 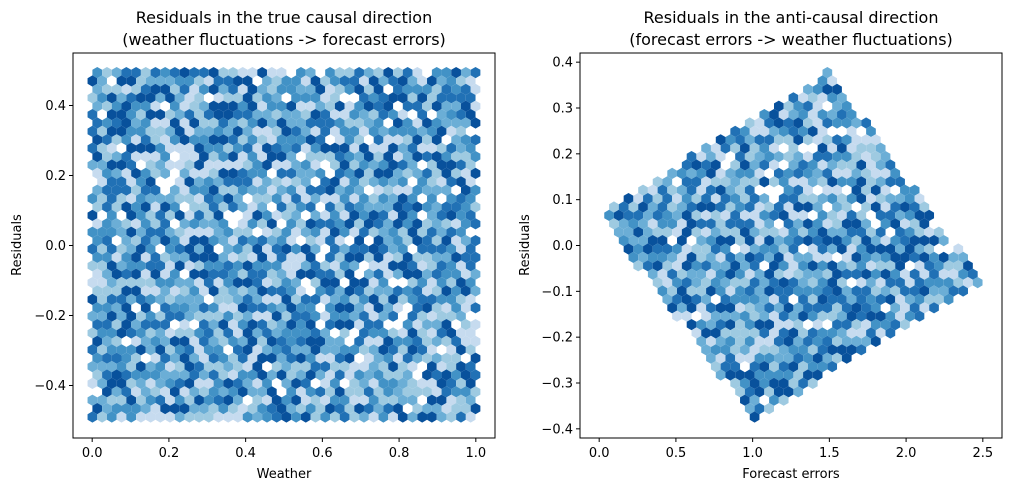 What do you see at coordinates (50, 316) in the screenshot?
I see `y-tick-label: −0.2` at bounding box center [50, 316].